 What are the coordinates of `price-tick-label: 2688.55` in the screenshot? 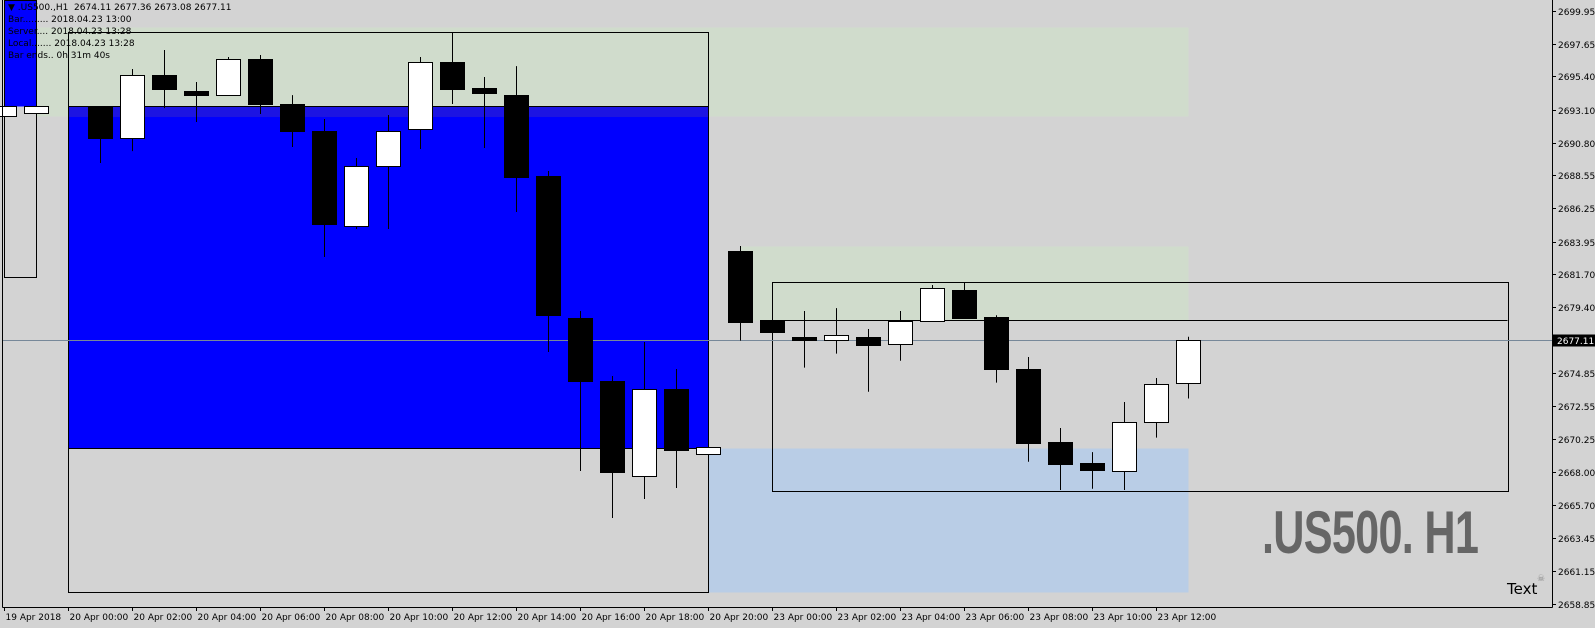 It's located at (1576, 177).